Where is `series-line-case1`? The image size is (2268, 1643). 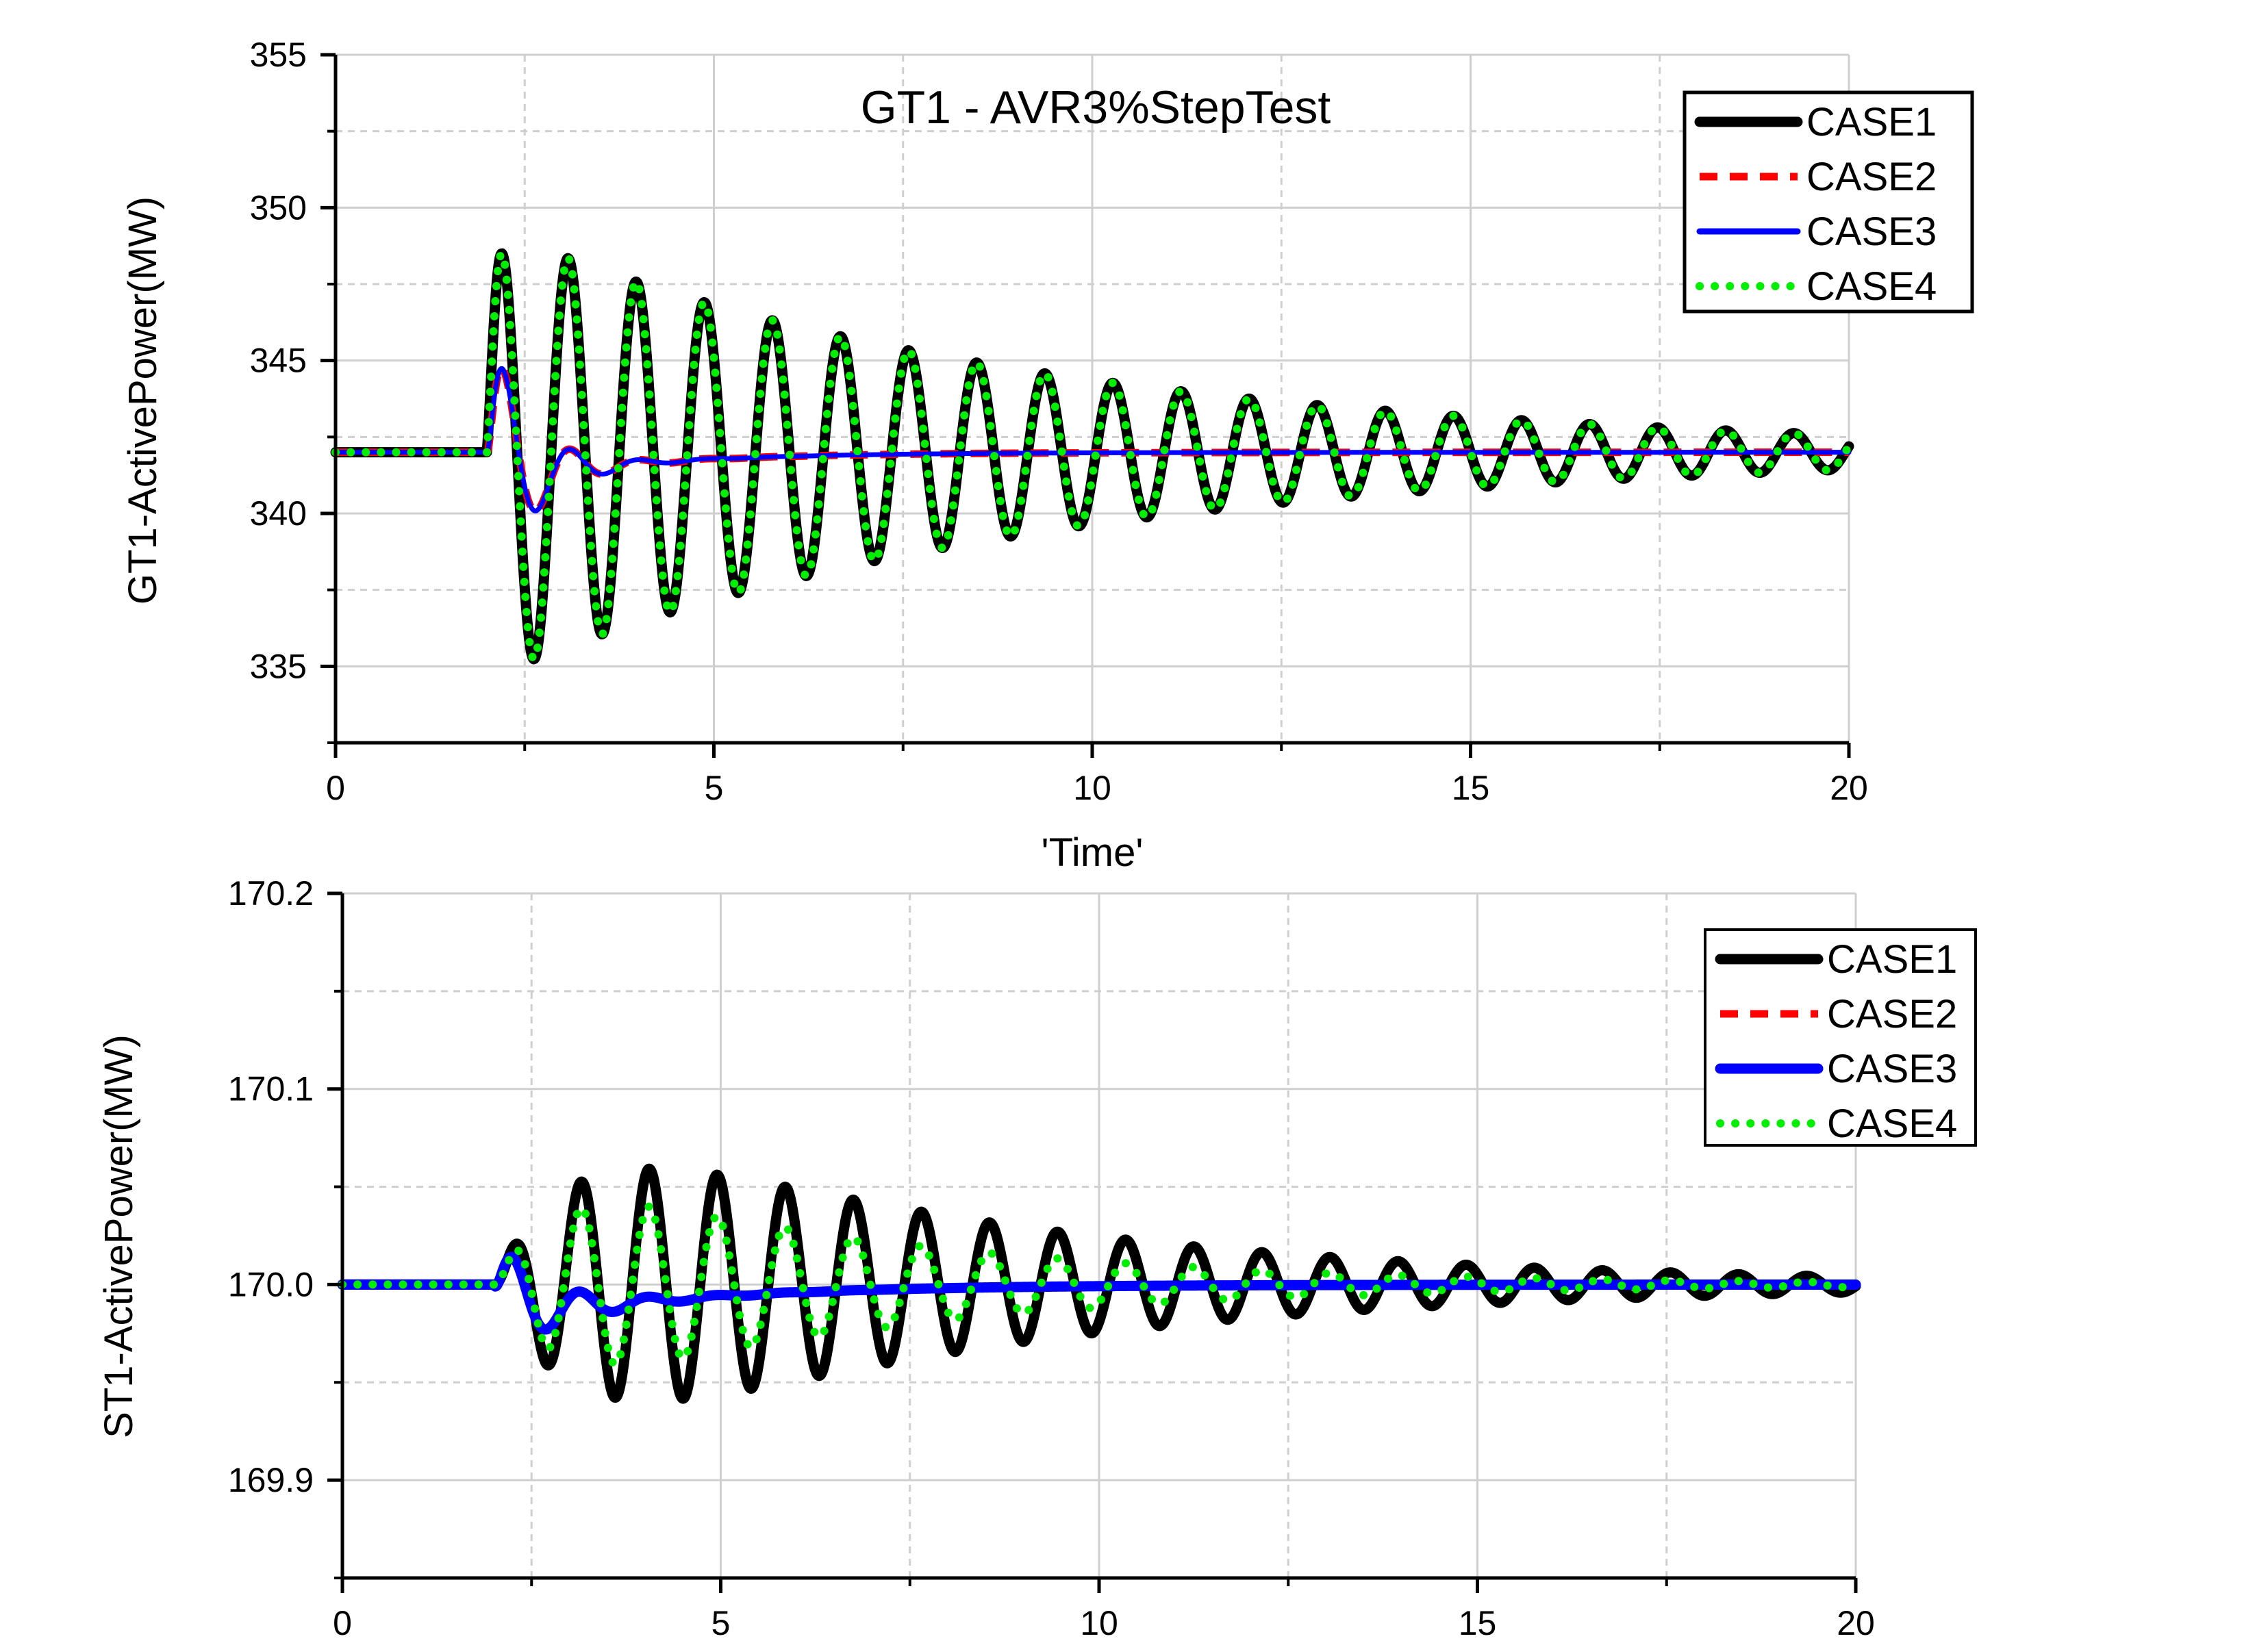
series-line-case1 is located at coordinates (1099, 1283).